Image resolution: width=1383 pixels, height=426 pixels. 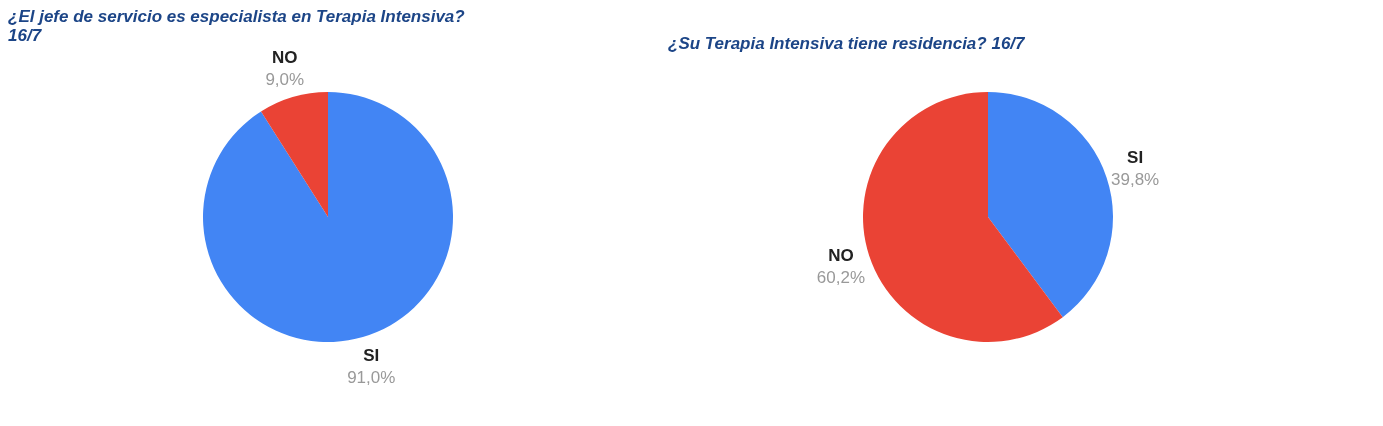 I want to click on data-label: 60,2%, so click(x=840, y=277).